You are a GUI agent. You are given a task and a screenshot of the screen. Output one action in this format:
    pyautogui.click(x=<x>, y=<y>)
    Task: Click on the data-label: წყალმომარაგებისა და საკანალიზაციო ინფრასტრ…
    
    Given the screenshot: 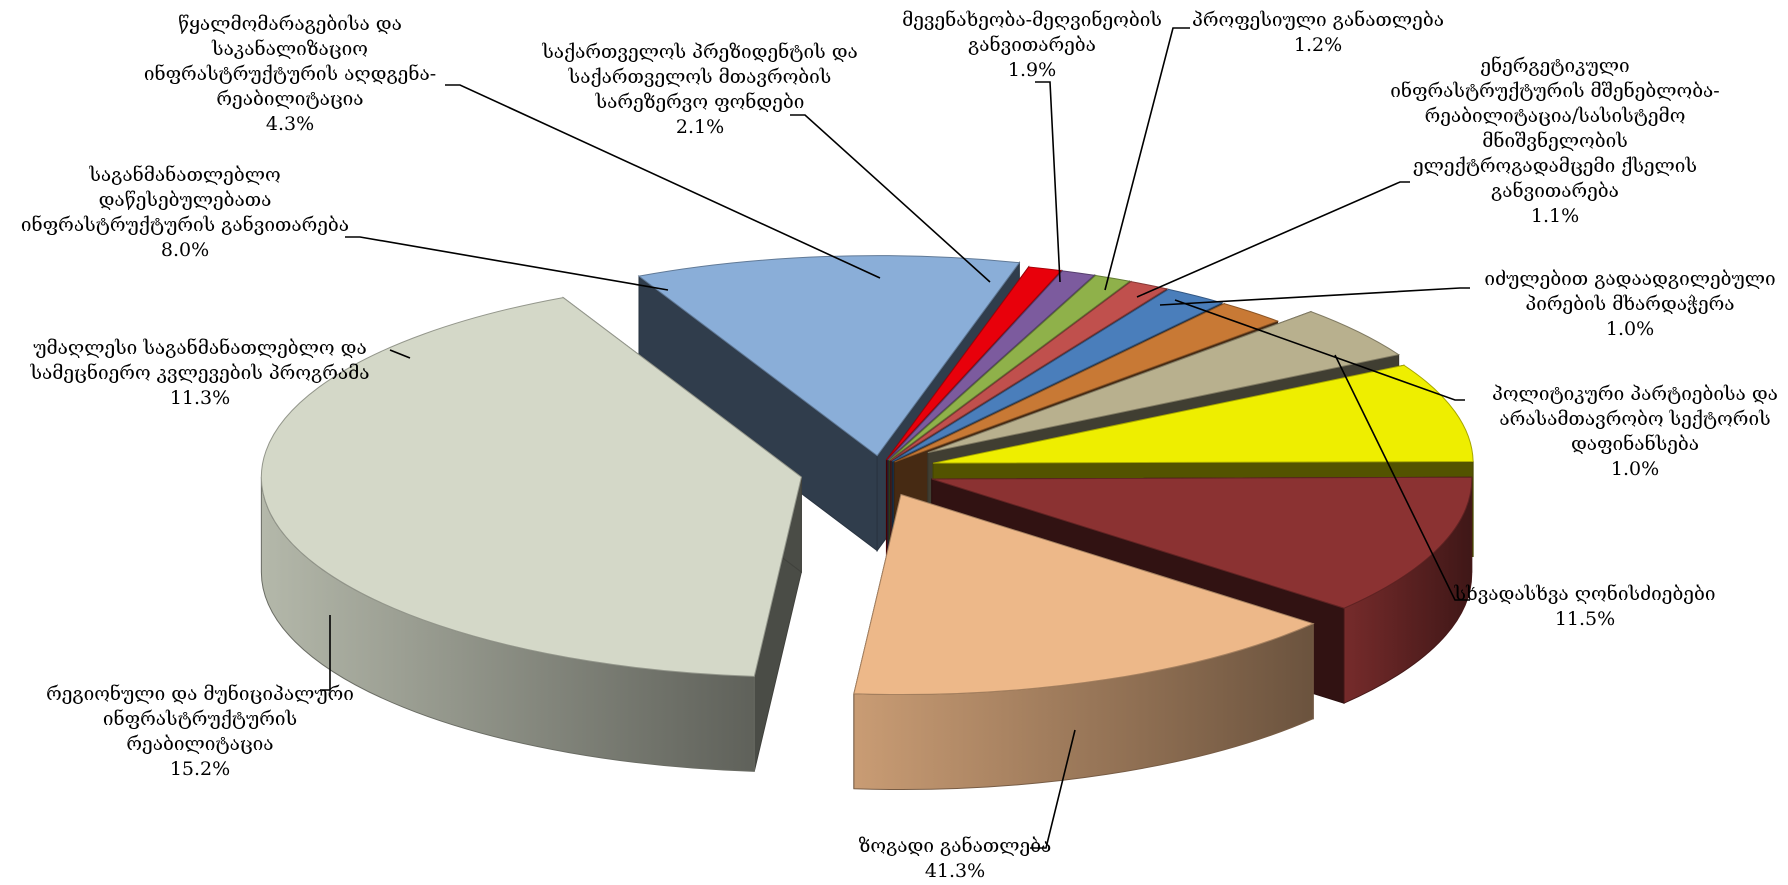 What is the action you would take?
    pyautogui.click(x=290, y=74)
    